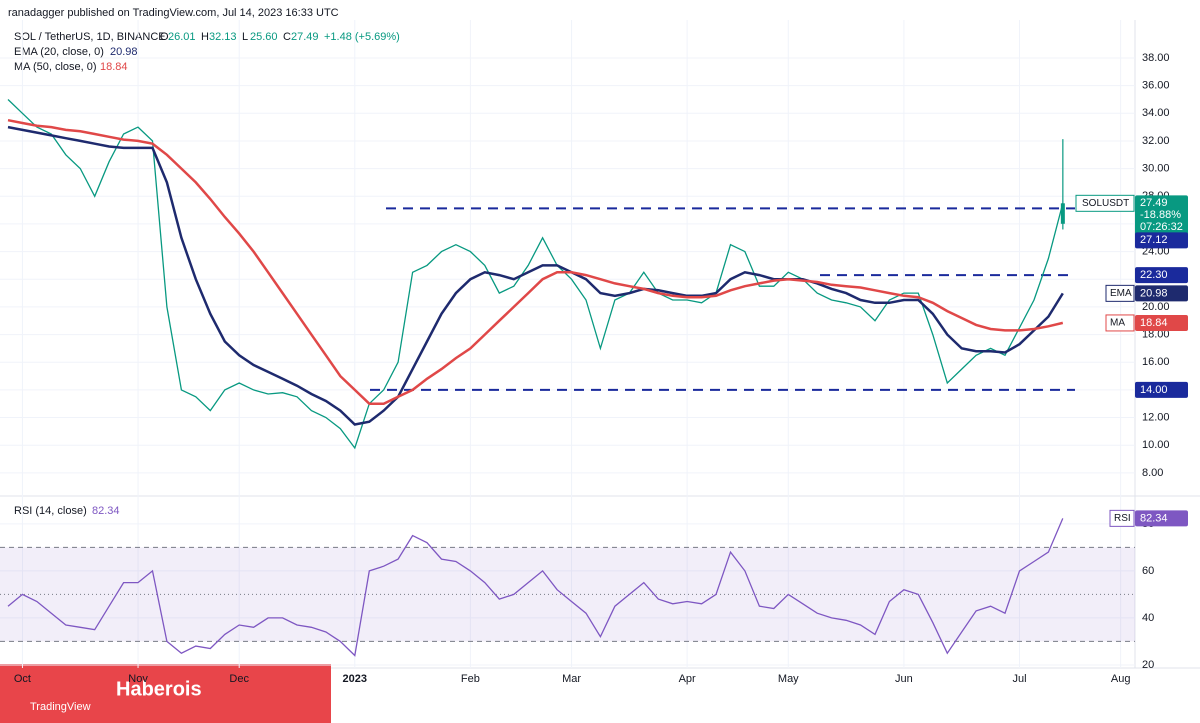 This screenshot has height=723, width=1200. I want to click on y-tick-label: 38.00, so click(1156, 58).